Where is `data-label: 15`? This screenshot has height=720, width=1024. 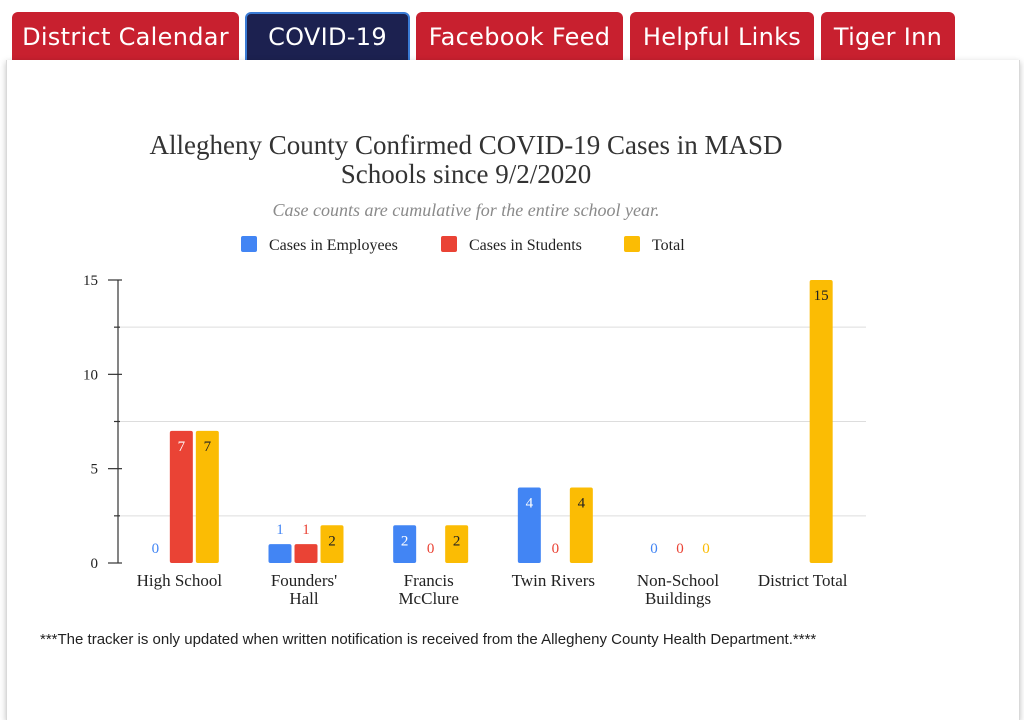 data-label: 15 is located at coordinates (821, 296).